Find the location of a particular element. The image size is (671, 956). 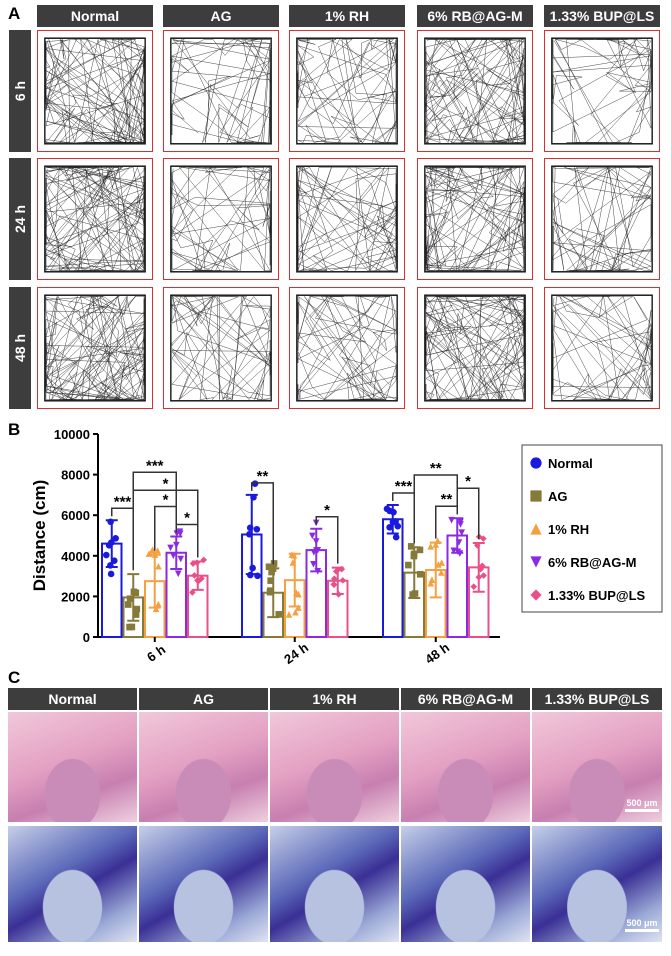

y-tick-label: 6000 is located at coordinates (75, 515).